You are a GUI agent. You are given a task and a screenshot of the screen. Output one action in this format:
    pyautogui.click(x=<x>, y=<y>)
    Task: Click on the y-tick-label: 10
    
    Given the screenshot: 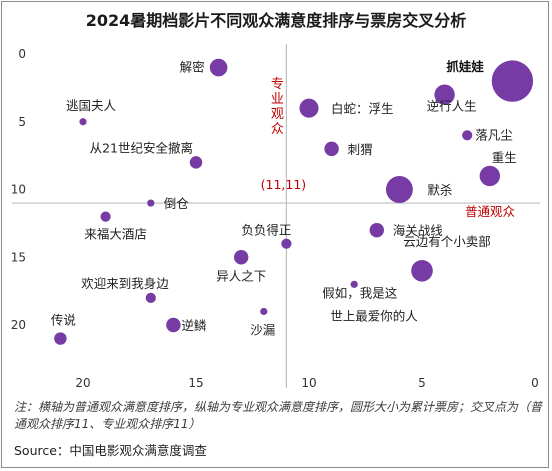 What is the action you would take?
    pyautogui.click(x=18, y=190)
    